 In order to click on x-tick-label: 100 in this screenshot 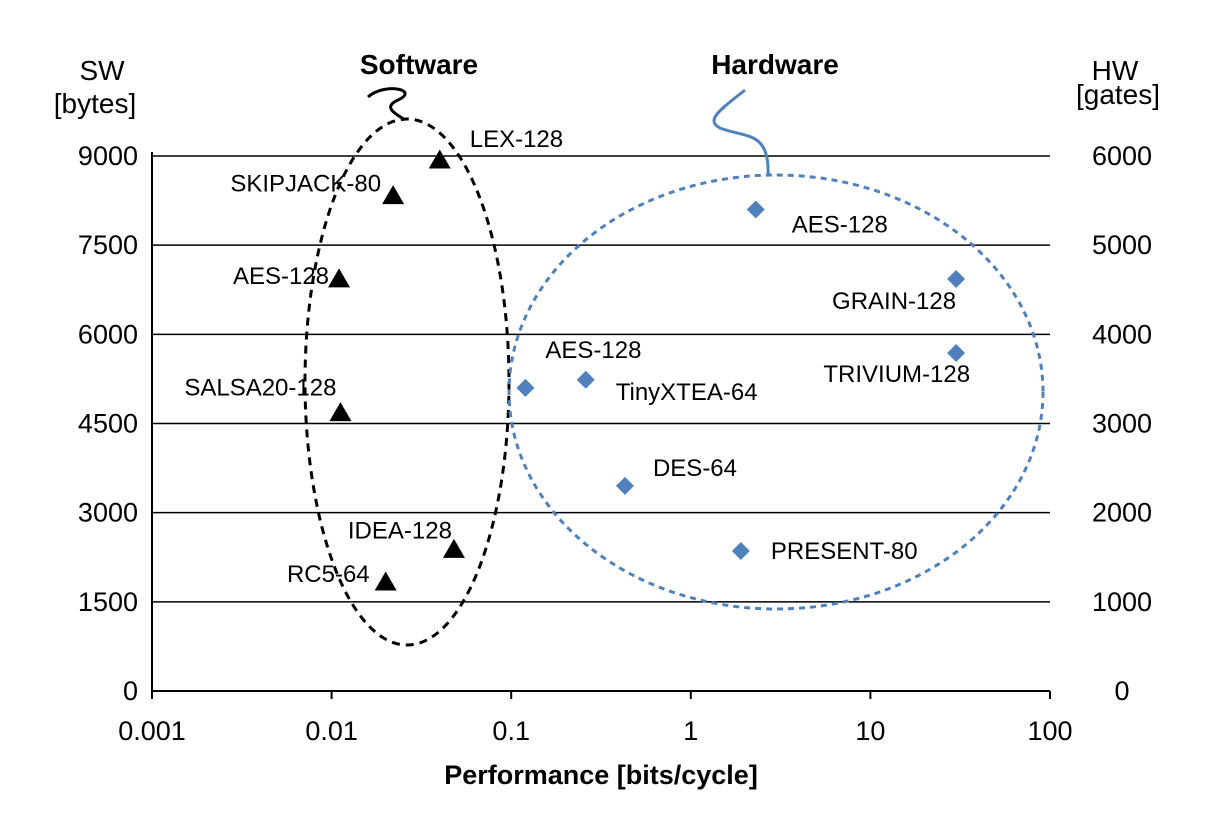, I will do `click(1049, 731)`.